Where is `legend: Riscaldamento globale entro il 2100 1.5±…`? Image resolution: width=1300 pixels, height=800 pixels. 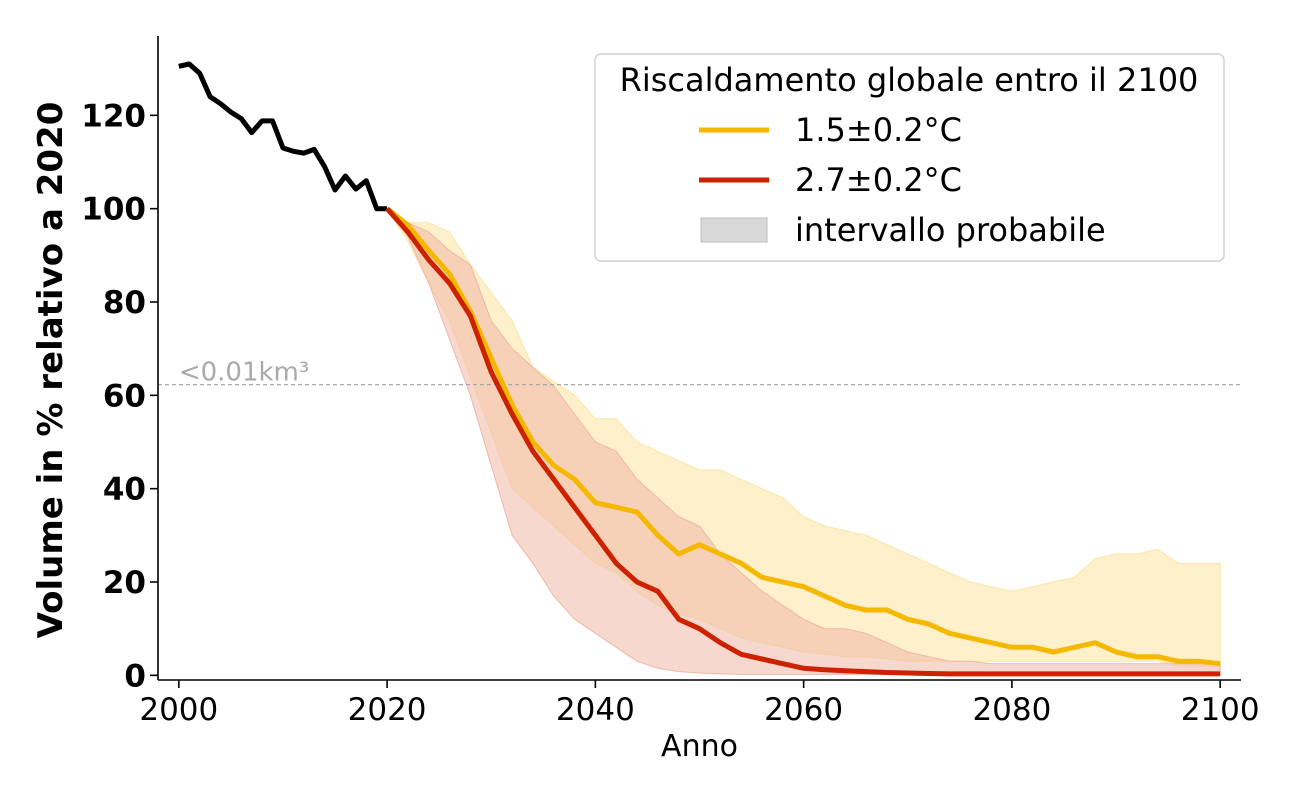 legend: Riscaldamento globale entro il 2100 1.5±… is located at coordinates (909, 157).